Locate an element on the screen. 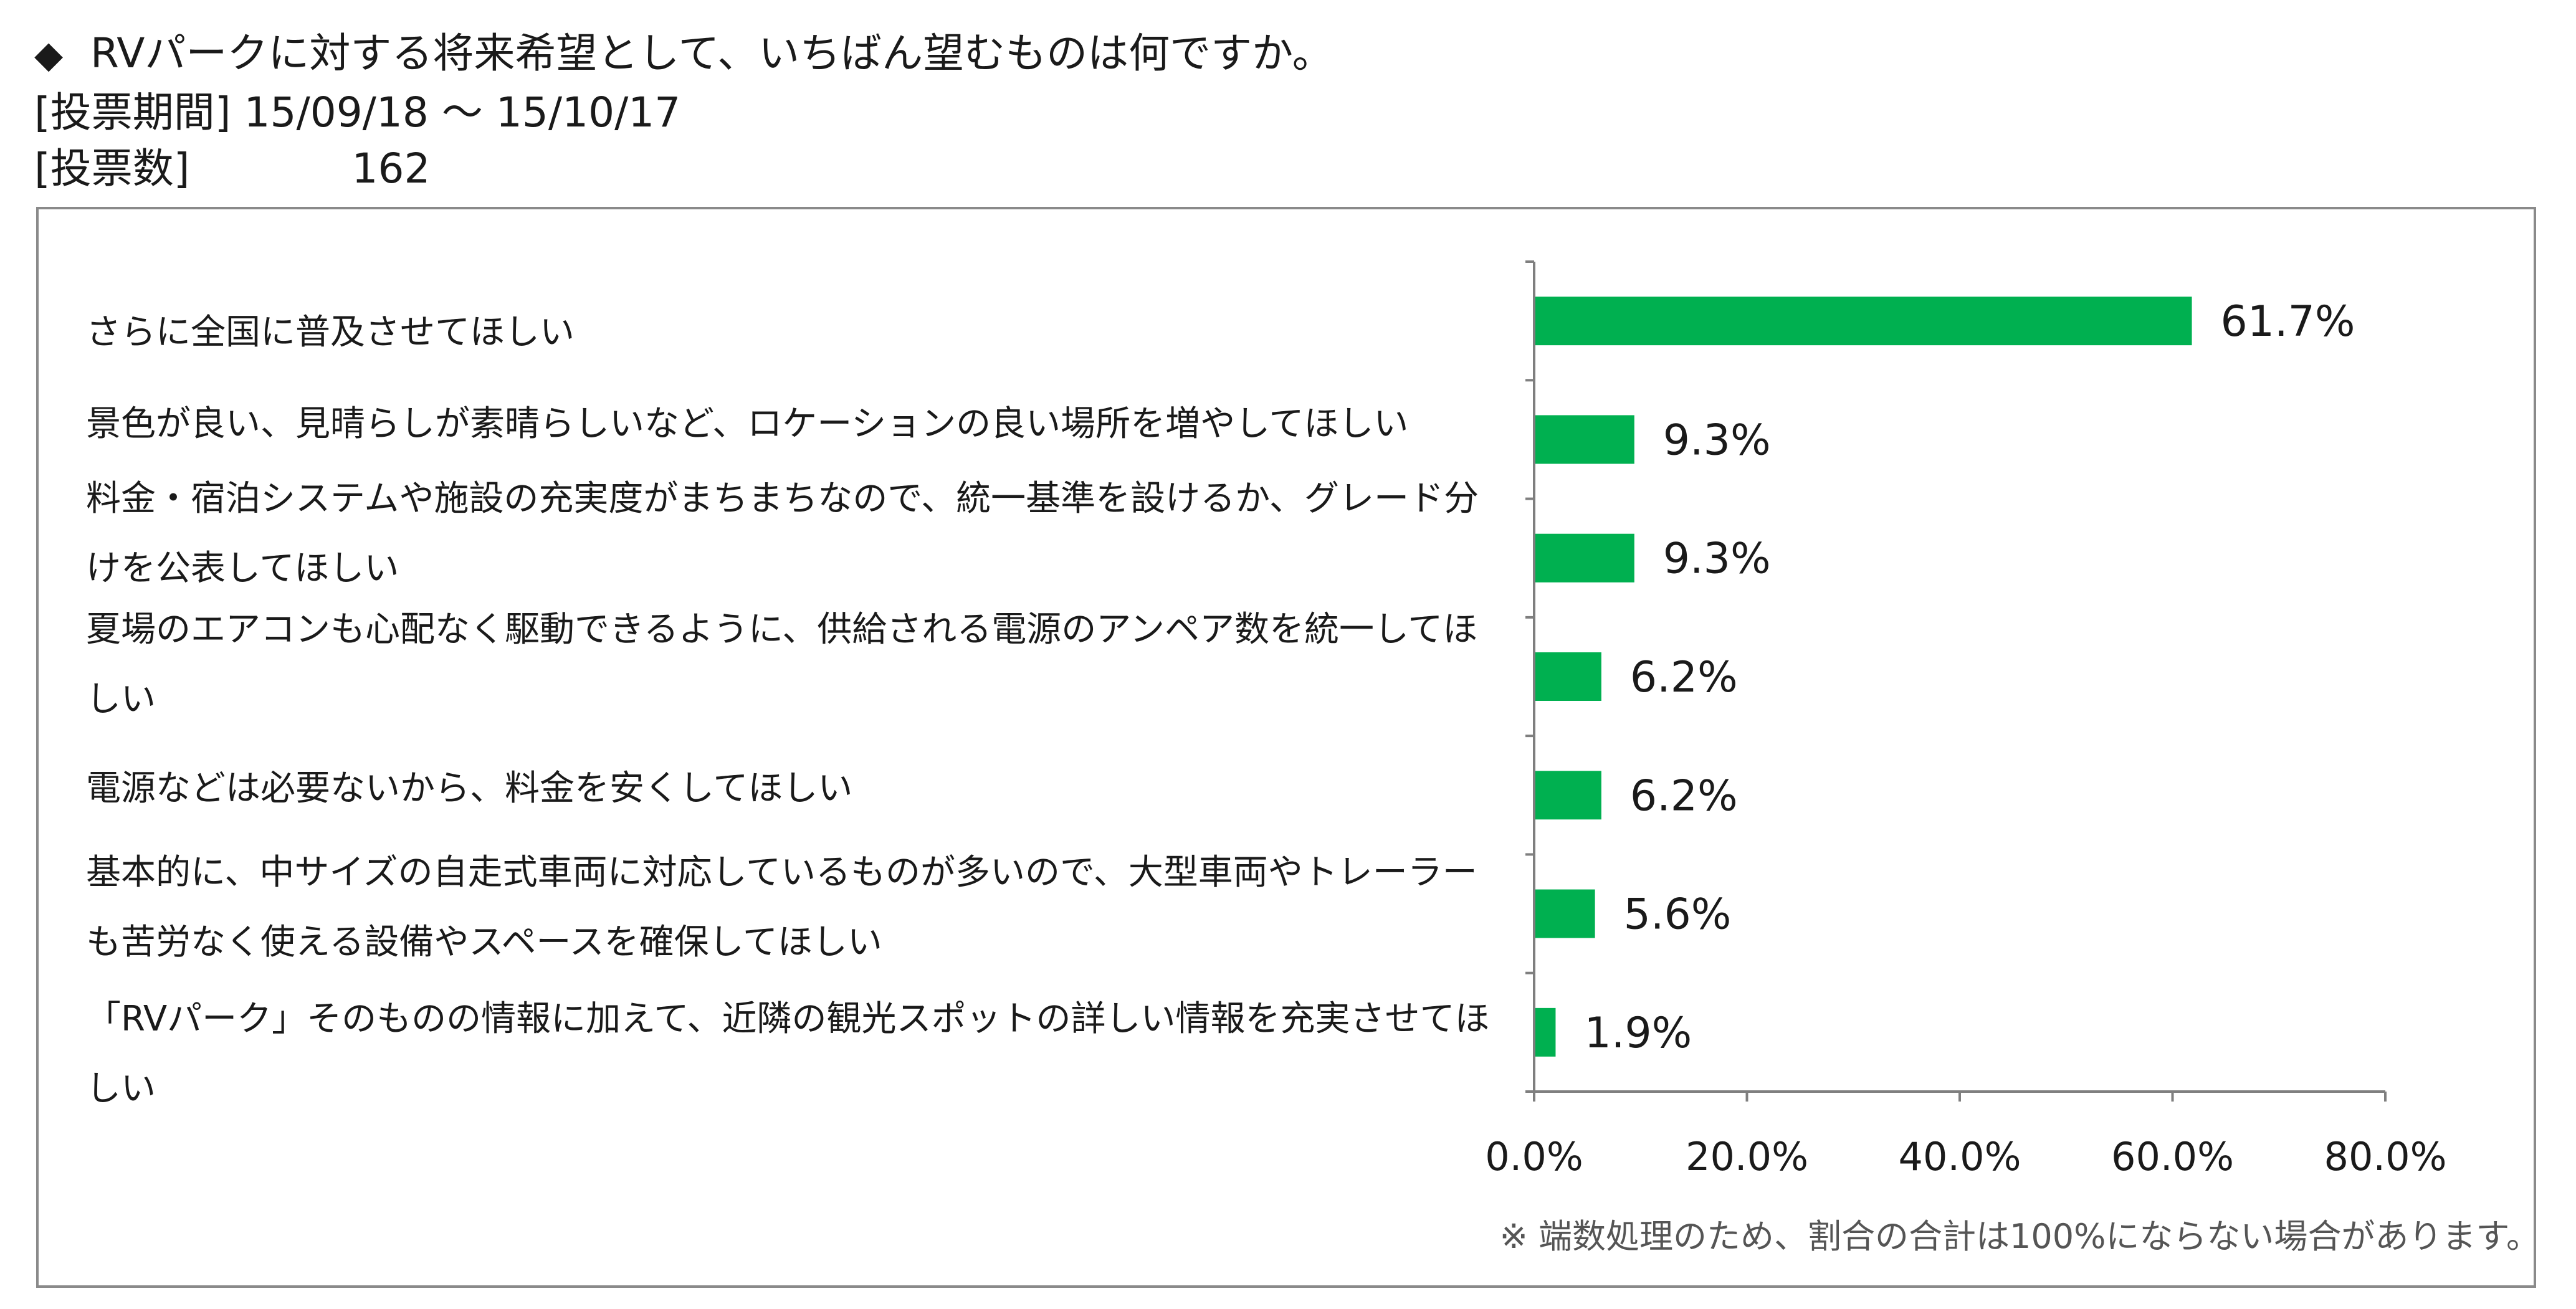 This screenshot has height=1309, width=2576. x-tick-label: 80.0% is located at coordinates (2385, 1157).